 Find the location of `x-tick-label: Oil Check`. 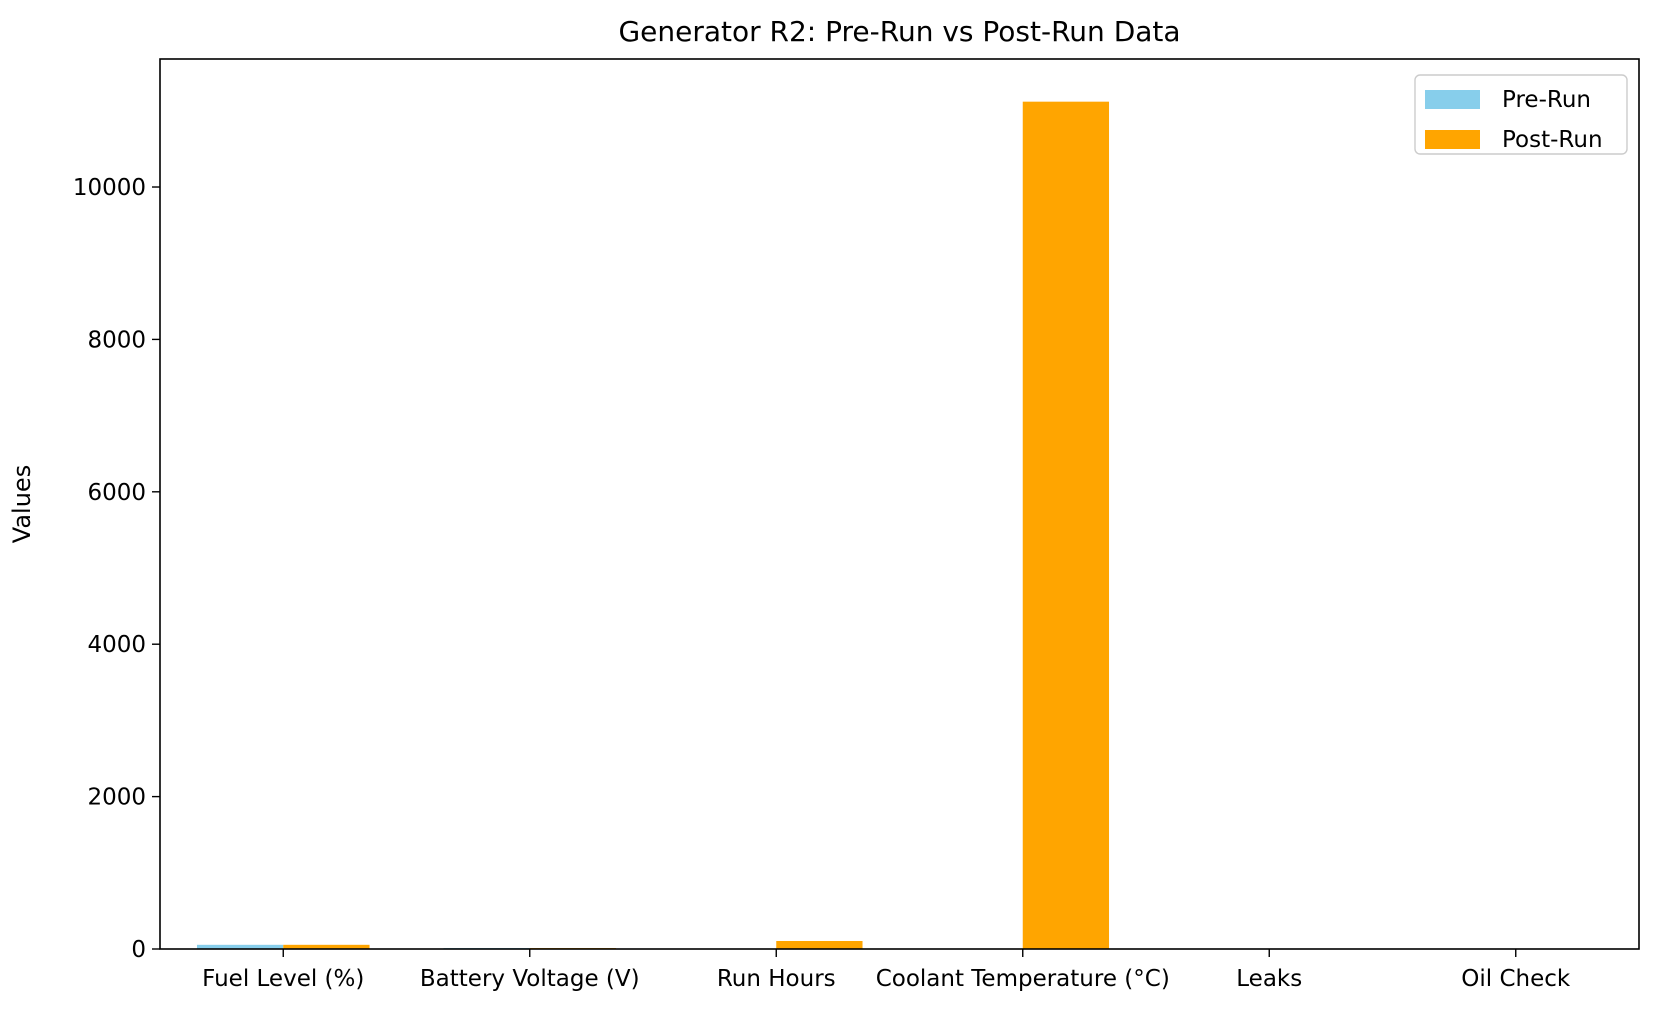

x-tick-label: Oil Check is located at coordinates (1516, 979).